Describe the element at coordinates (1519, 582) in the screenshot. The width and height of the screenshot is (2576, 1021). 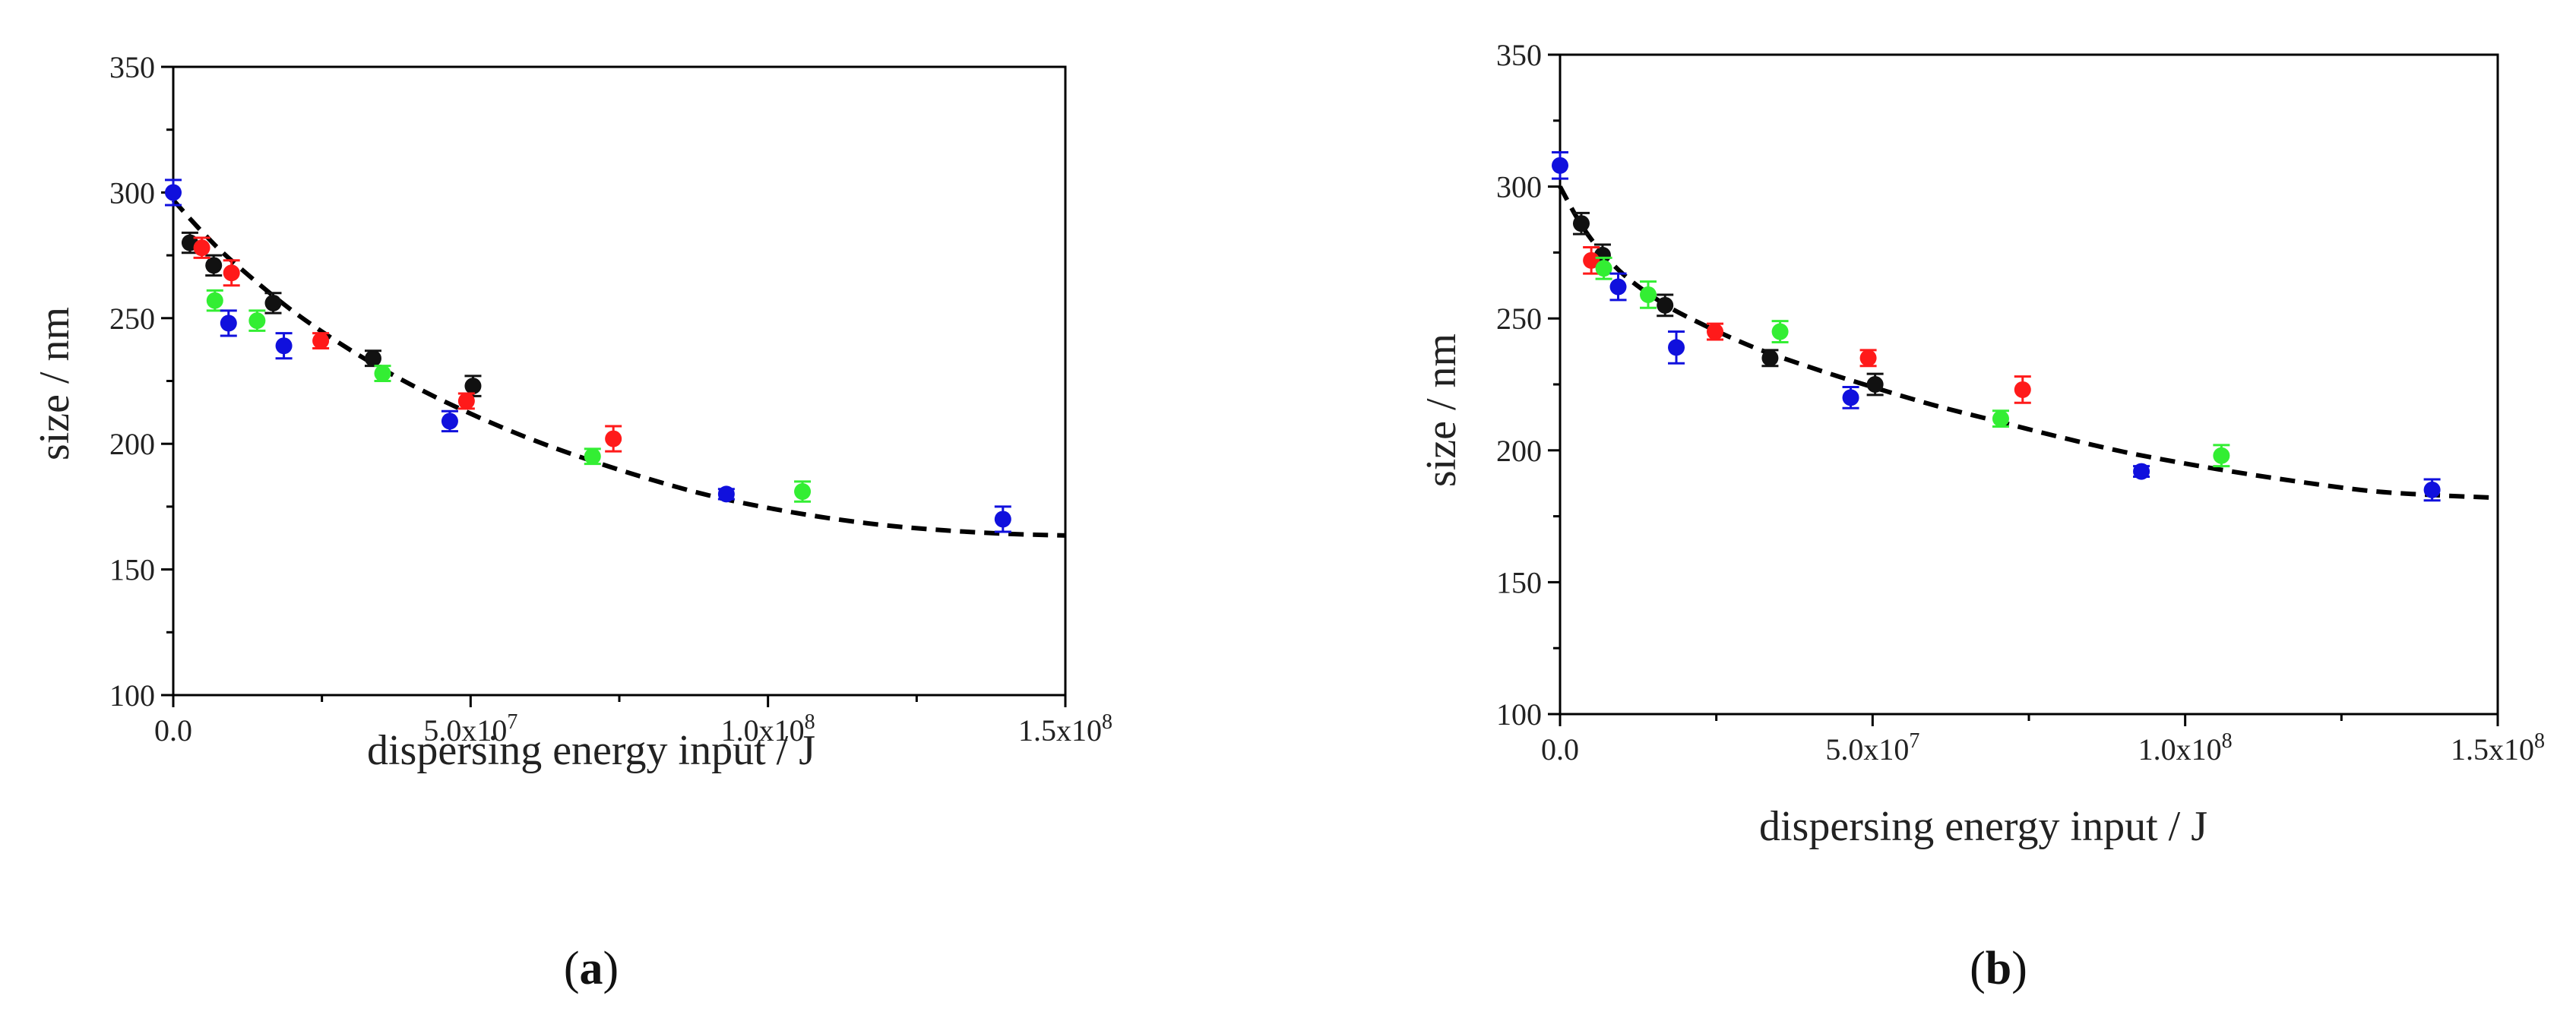
I see `panel-b-y-tick-label: 150` at that location.